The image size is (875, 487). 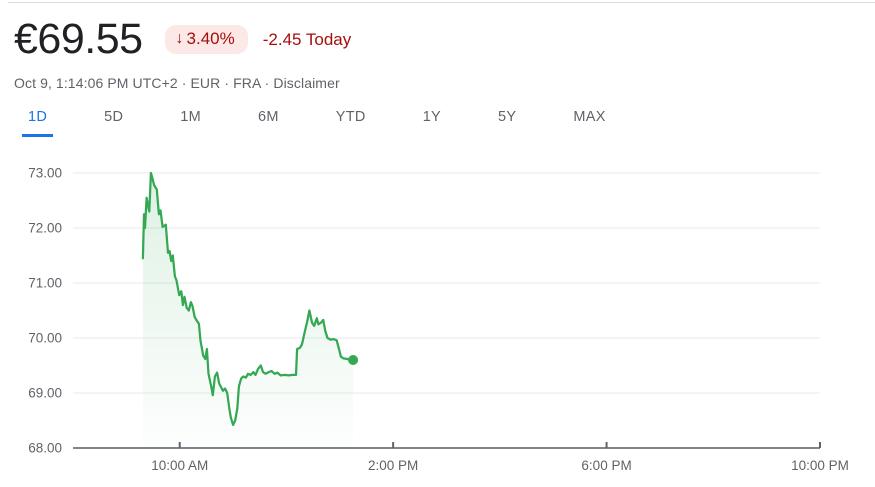 I want to click on range-tabs: 1D 5D 1M 6M YTD 1Y 5Y MAX, so click(x=317, y=121).